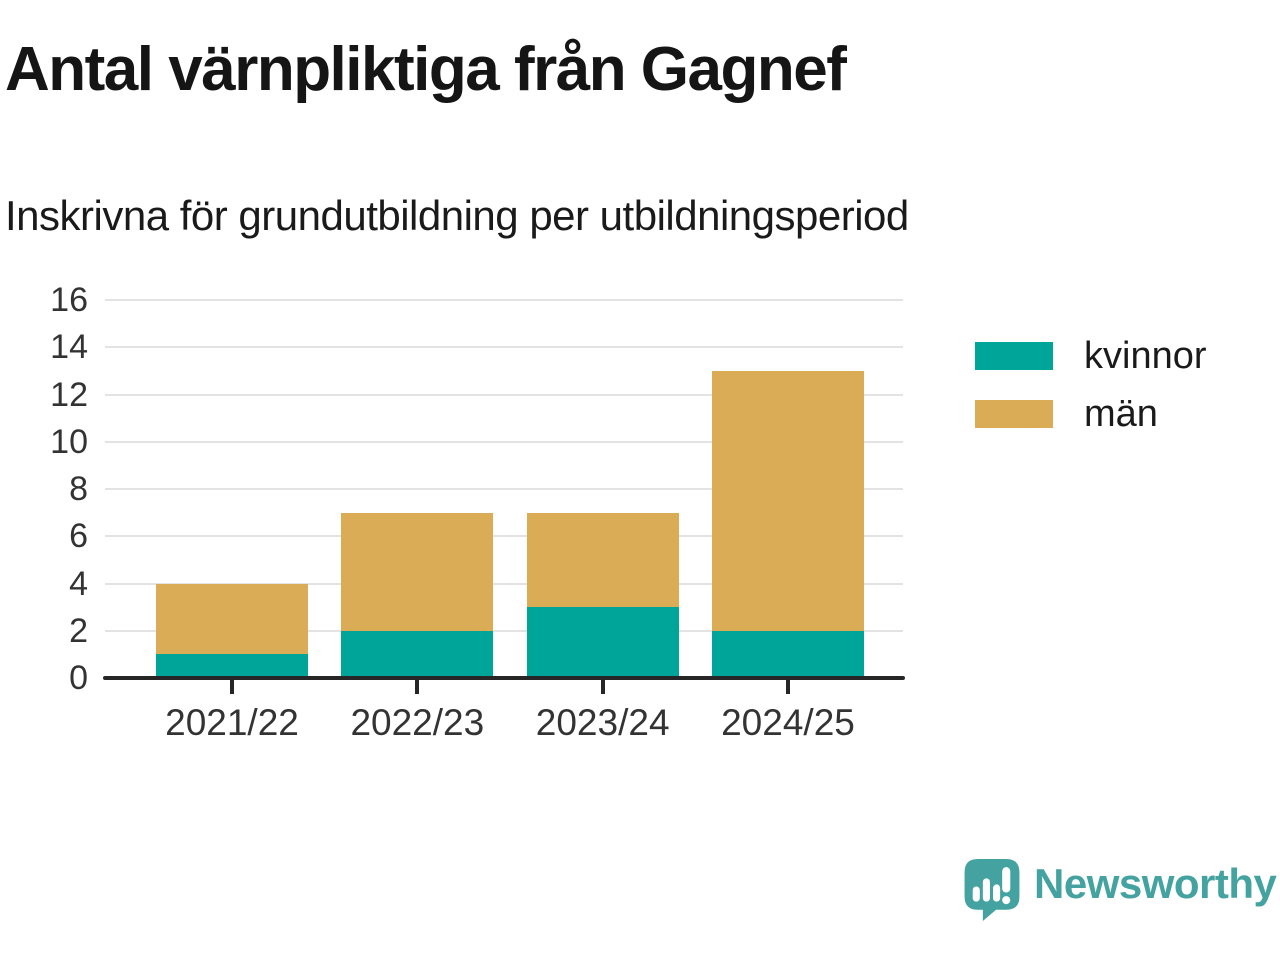  Describe the element at coordinates (1155, 883) in the screenshot. I see `newsworthy-logo-text: Newsworthy` at that location.